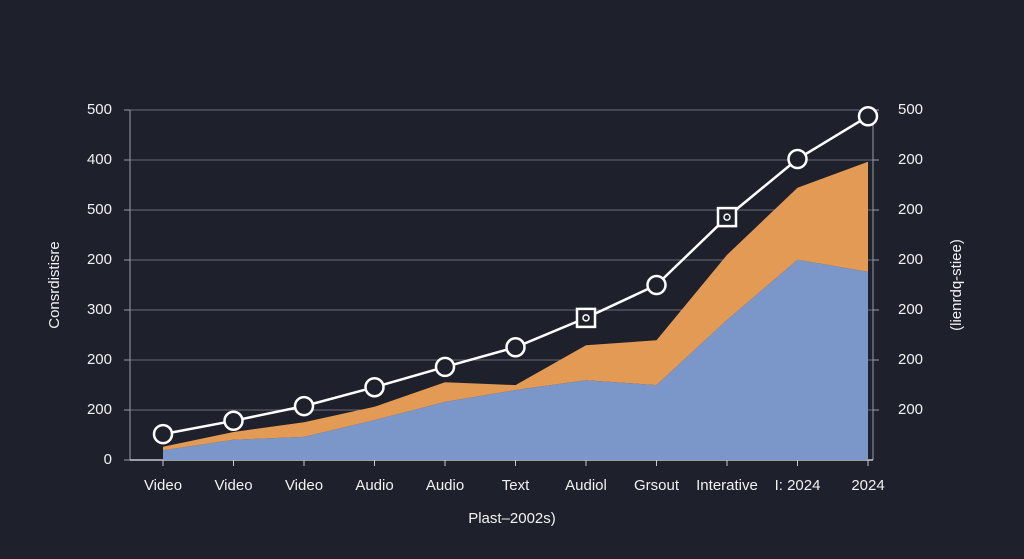 Image resolution: width=1024 pixels, height=559 pixels. What do you see at coordinates (54, 285) in the screenshot?
I see `y-axis-label: Consrdistisre` at bounding box center [54, 285].